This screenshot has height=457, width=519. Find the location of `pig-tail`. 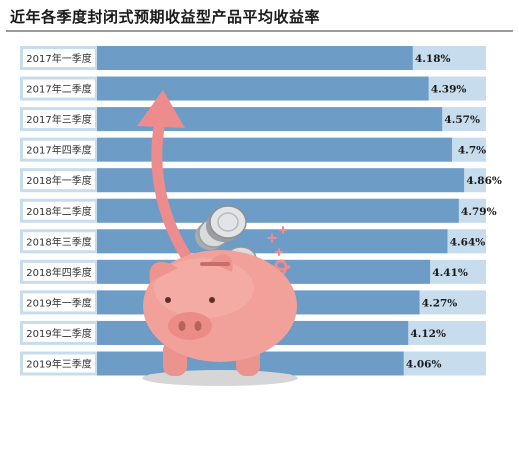

pig-tail is located at coordinates (282, 268).